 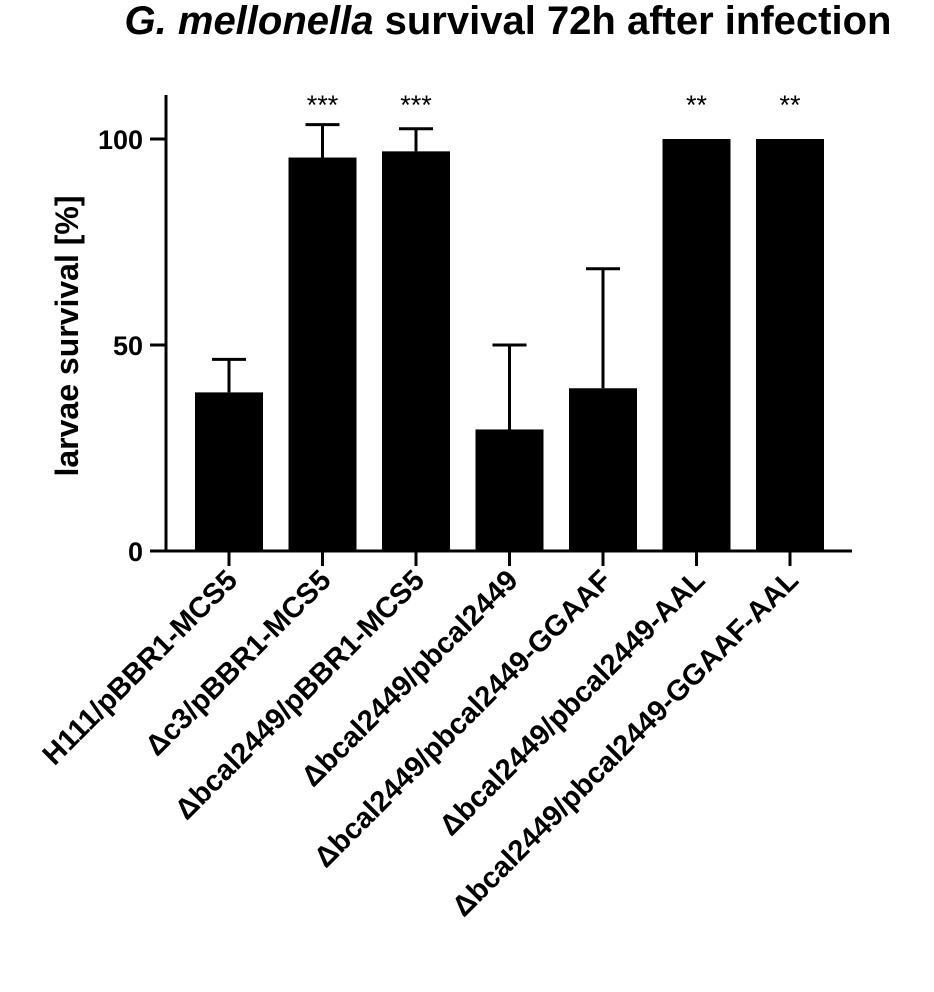 I want to click on x-category-label: Δbcal2449/pbcal2449-GGAAF-AAL, so click(x=625, y=743).